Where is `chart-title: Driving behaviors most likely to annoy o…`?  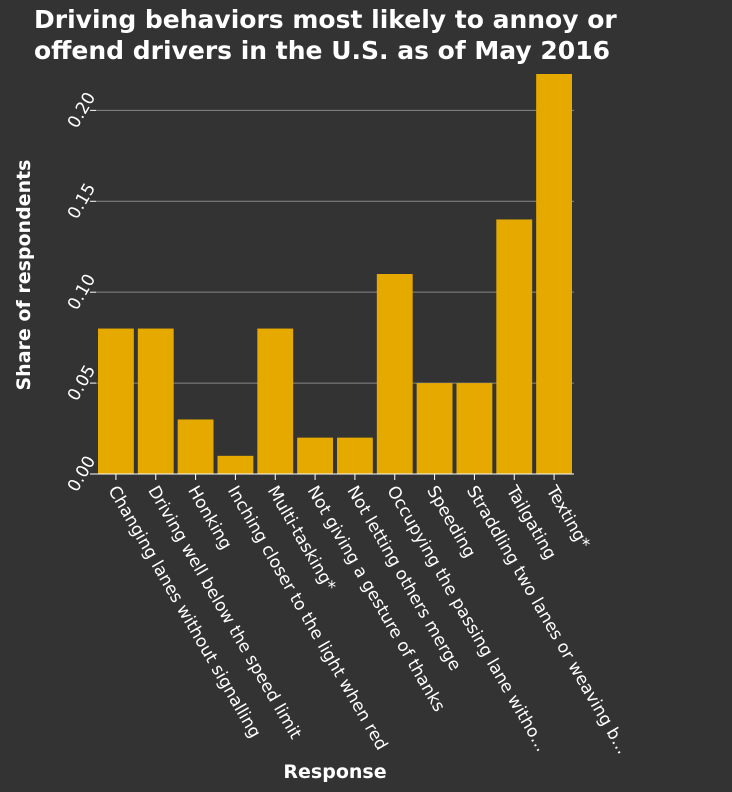
chart-title: Driving behaviors most likely to annoy o… is located at coordinates (379, 35).